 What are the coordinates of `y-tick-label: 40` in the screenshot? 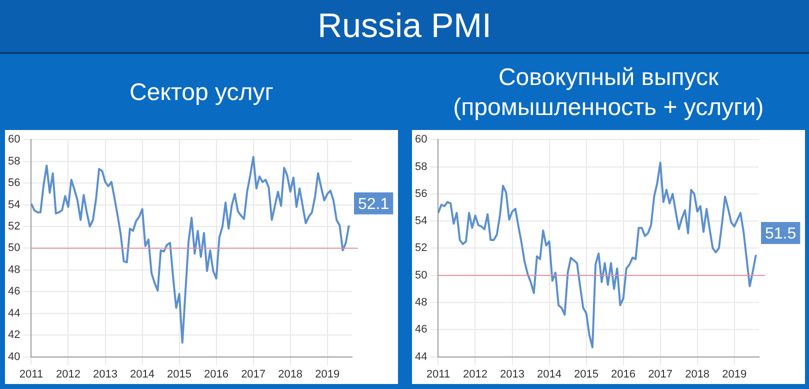 It's located at (14, 356).